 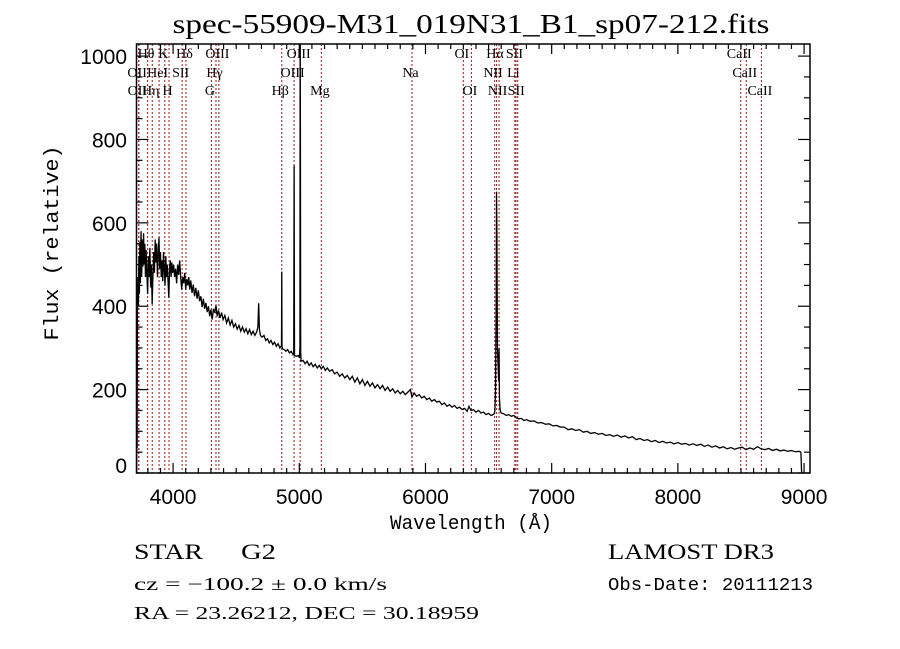 What do you see at coordinates (109, 307) in the screenshot?
I see `y-tick-label: 400` at bounding box center [109, 307].